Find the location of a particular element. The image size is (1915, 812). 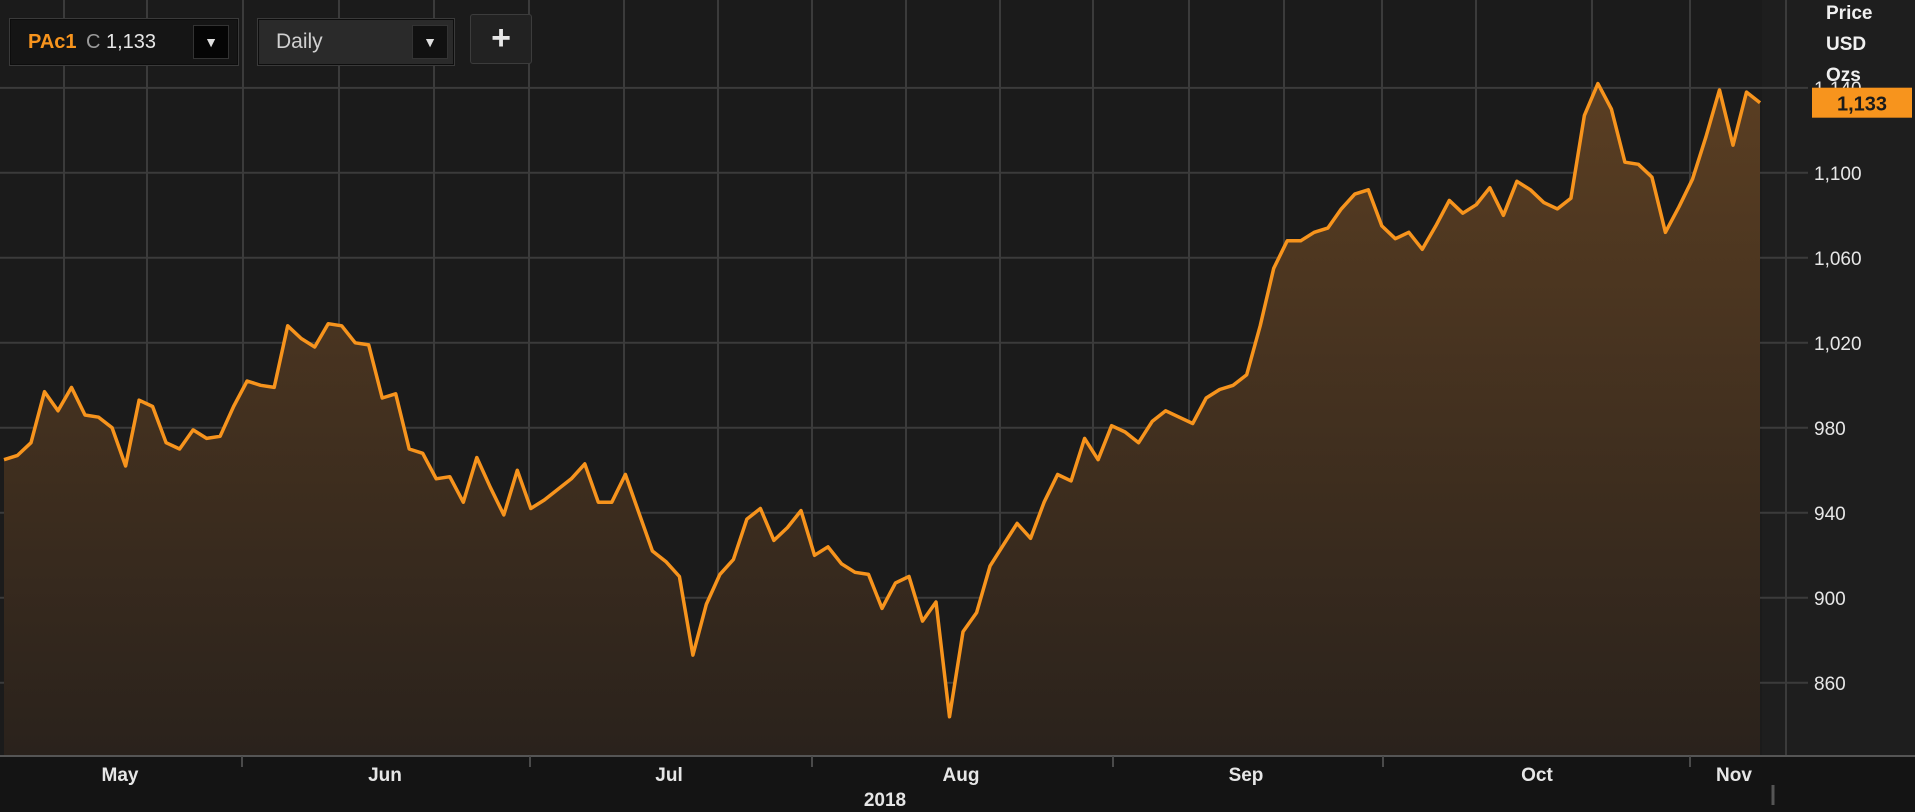

x-tick-label: Aug is located at coordinates (961, 775).